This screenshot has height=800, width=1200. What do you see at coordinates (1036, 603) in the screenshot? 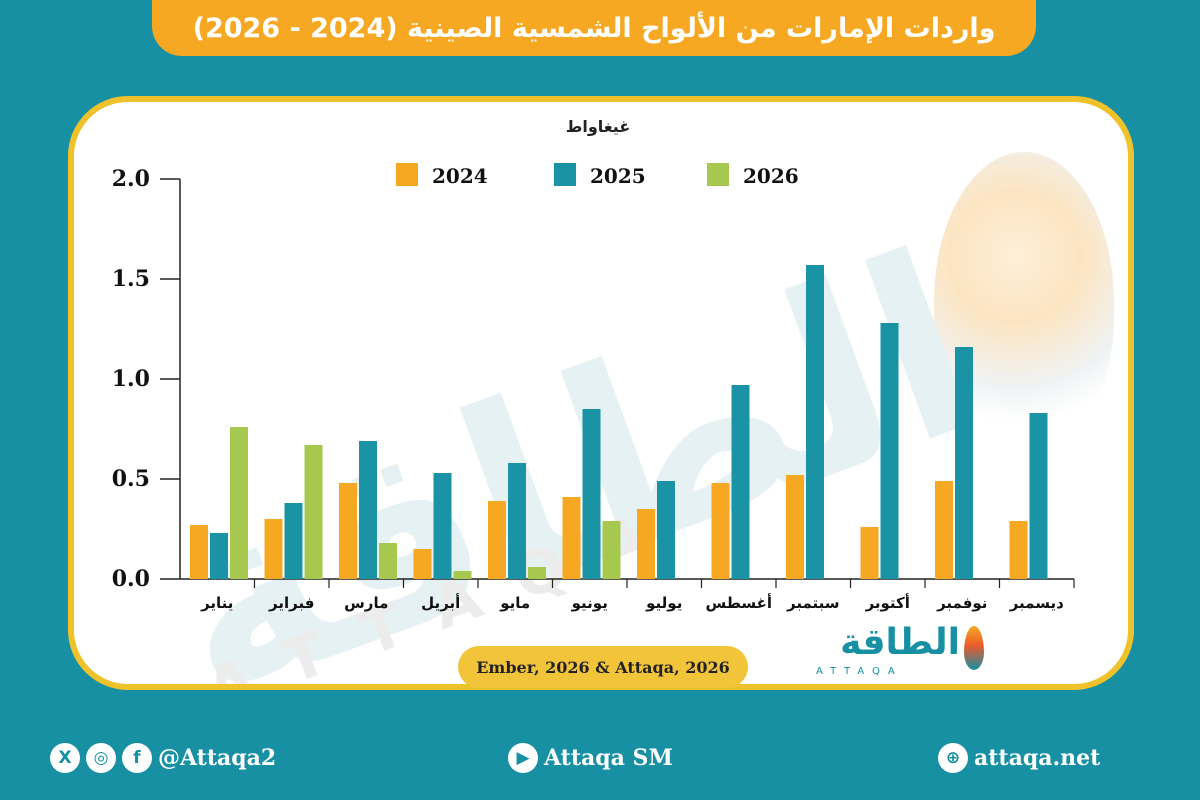
I see `x-tick-label: ديسمبر` at bounding box center [1036, 603].